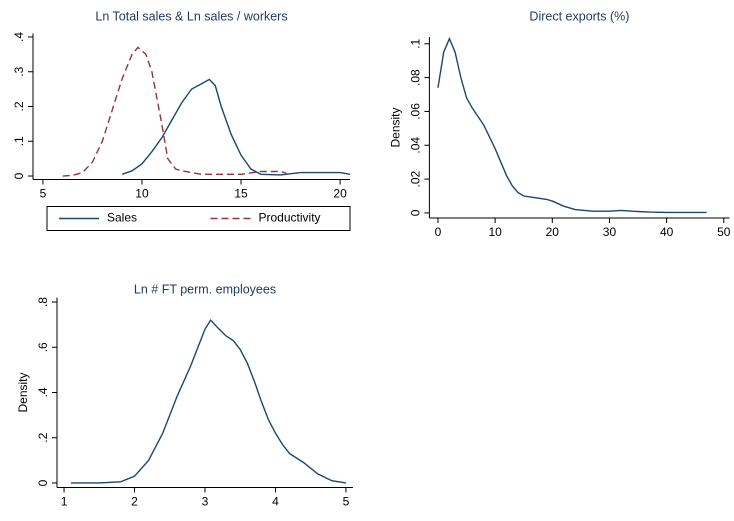  I want to click on x-tick-label: 3, so click(205, 502).